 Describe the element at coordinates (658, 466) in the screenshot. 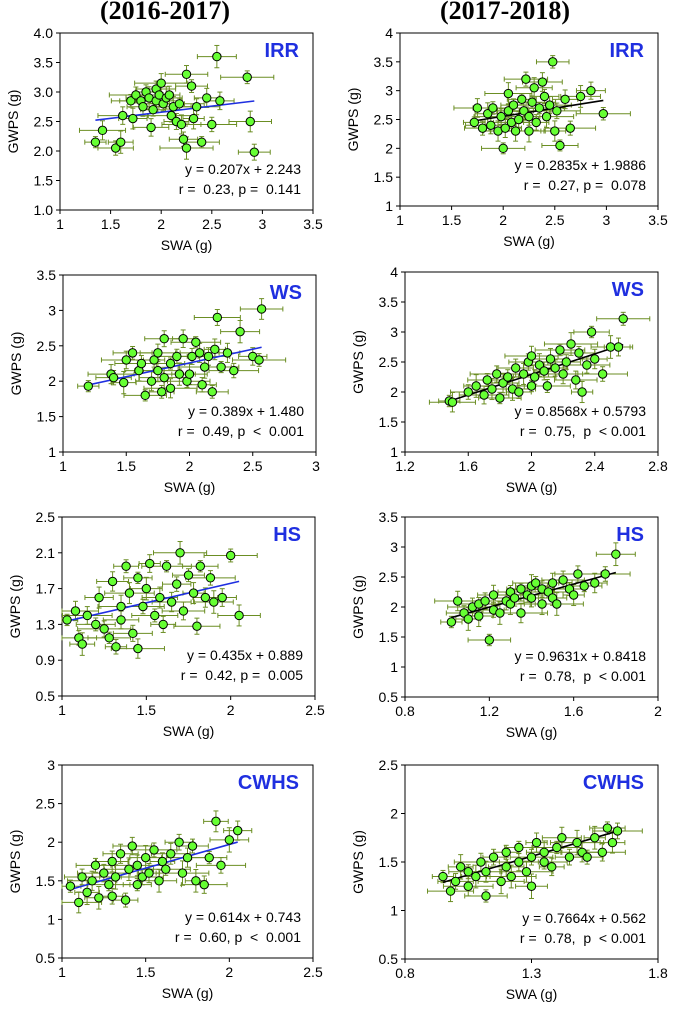

I see `x-tick-label: 2.8` at that location.